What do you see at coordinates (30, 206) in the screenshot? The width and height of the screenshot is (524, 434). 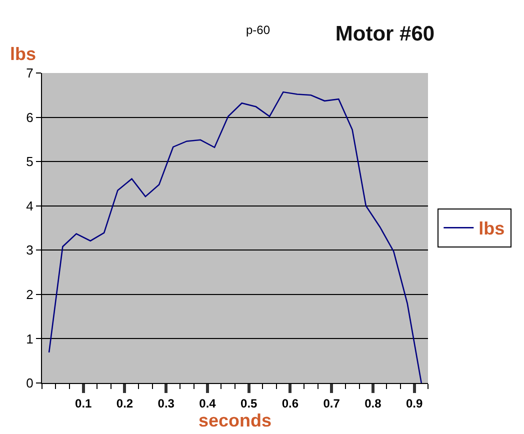 I see `y-tick-label: 4` at bounding box center [30, 206].